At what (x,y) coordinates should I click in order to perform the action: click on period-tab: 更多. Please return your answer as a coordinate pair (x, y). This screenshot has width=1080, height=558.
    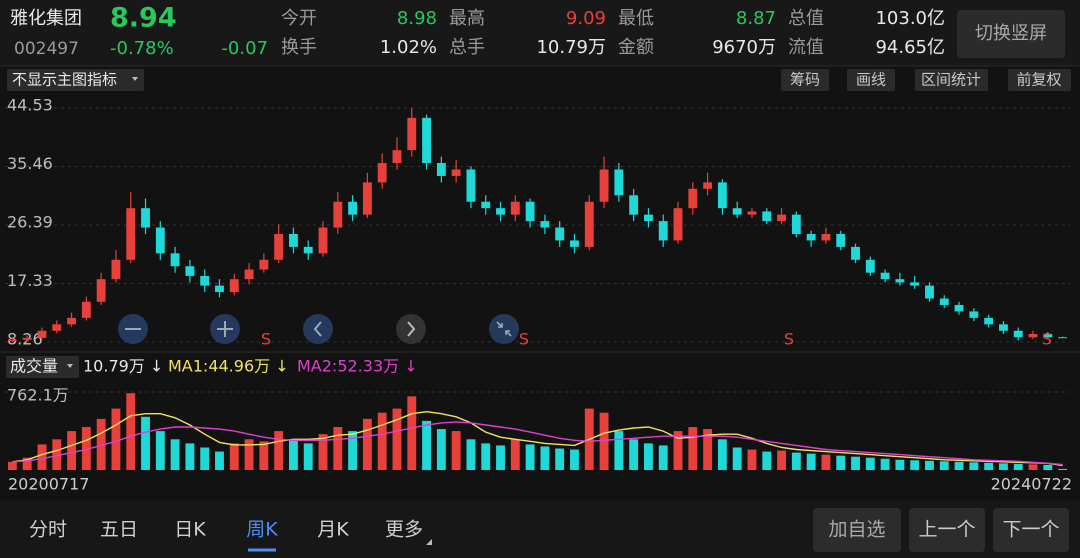
    Looking at the image, I should click on (404, 530).